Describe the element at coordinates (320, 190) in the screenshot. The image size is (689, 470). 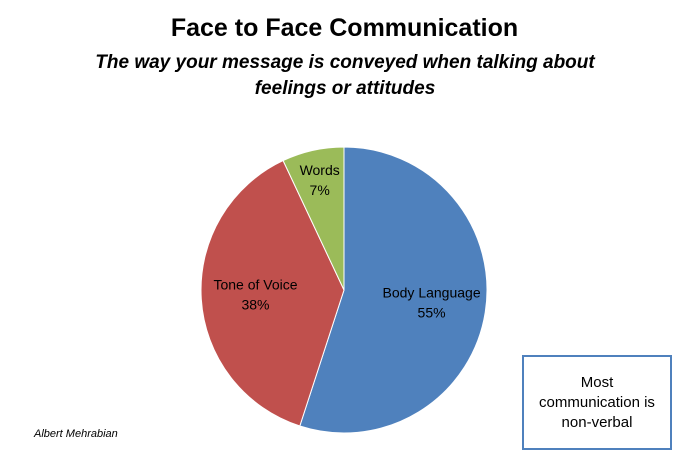
I see `slice-value-label: 7%` at that location.